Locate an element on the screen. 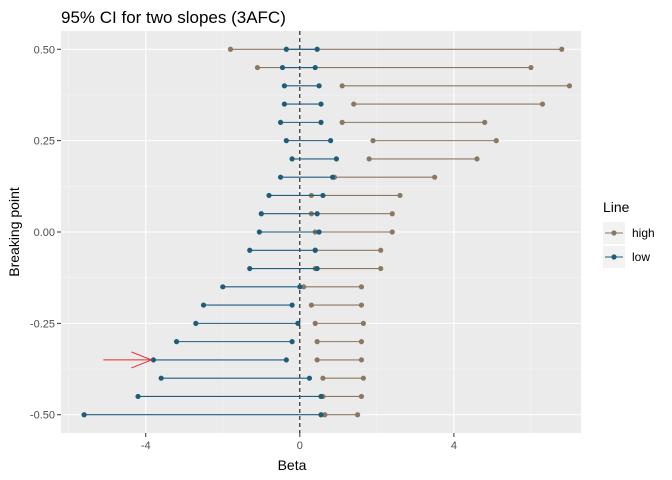  y-tick-label: 0.25 is located at coordinates (44, 142).